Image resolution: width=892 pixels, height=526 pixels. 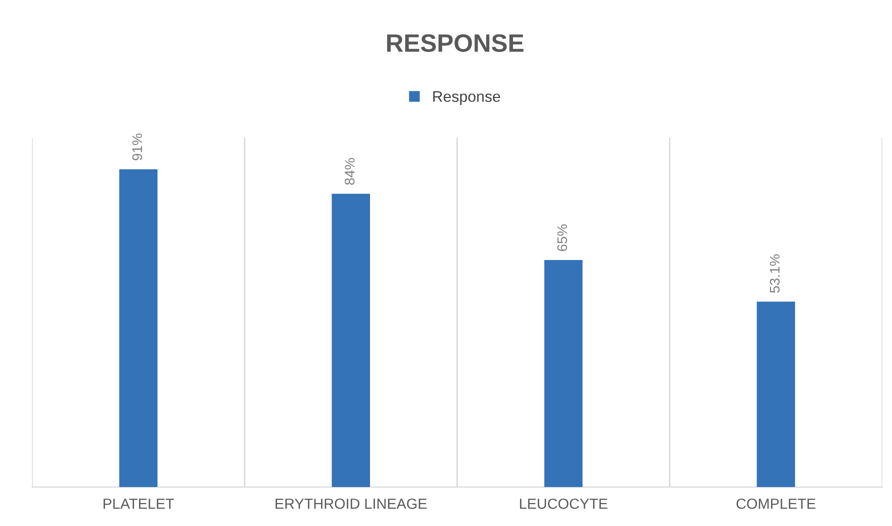 What do you see at coordinates (455, 43) in the screenshot?
I see `chart-title: RESPONSE` at bounding box center [455, 43].